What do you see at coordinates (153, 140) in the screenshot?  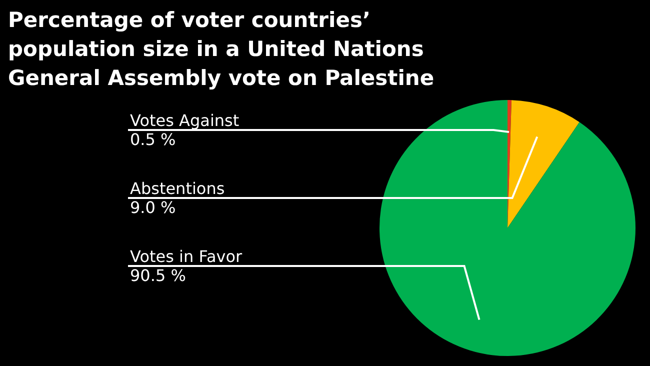 I see `data-label: 0.5 %` at bounding box center [153, 140].